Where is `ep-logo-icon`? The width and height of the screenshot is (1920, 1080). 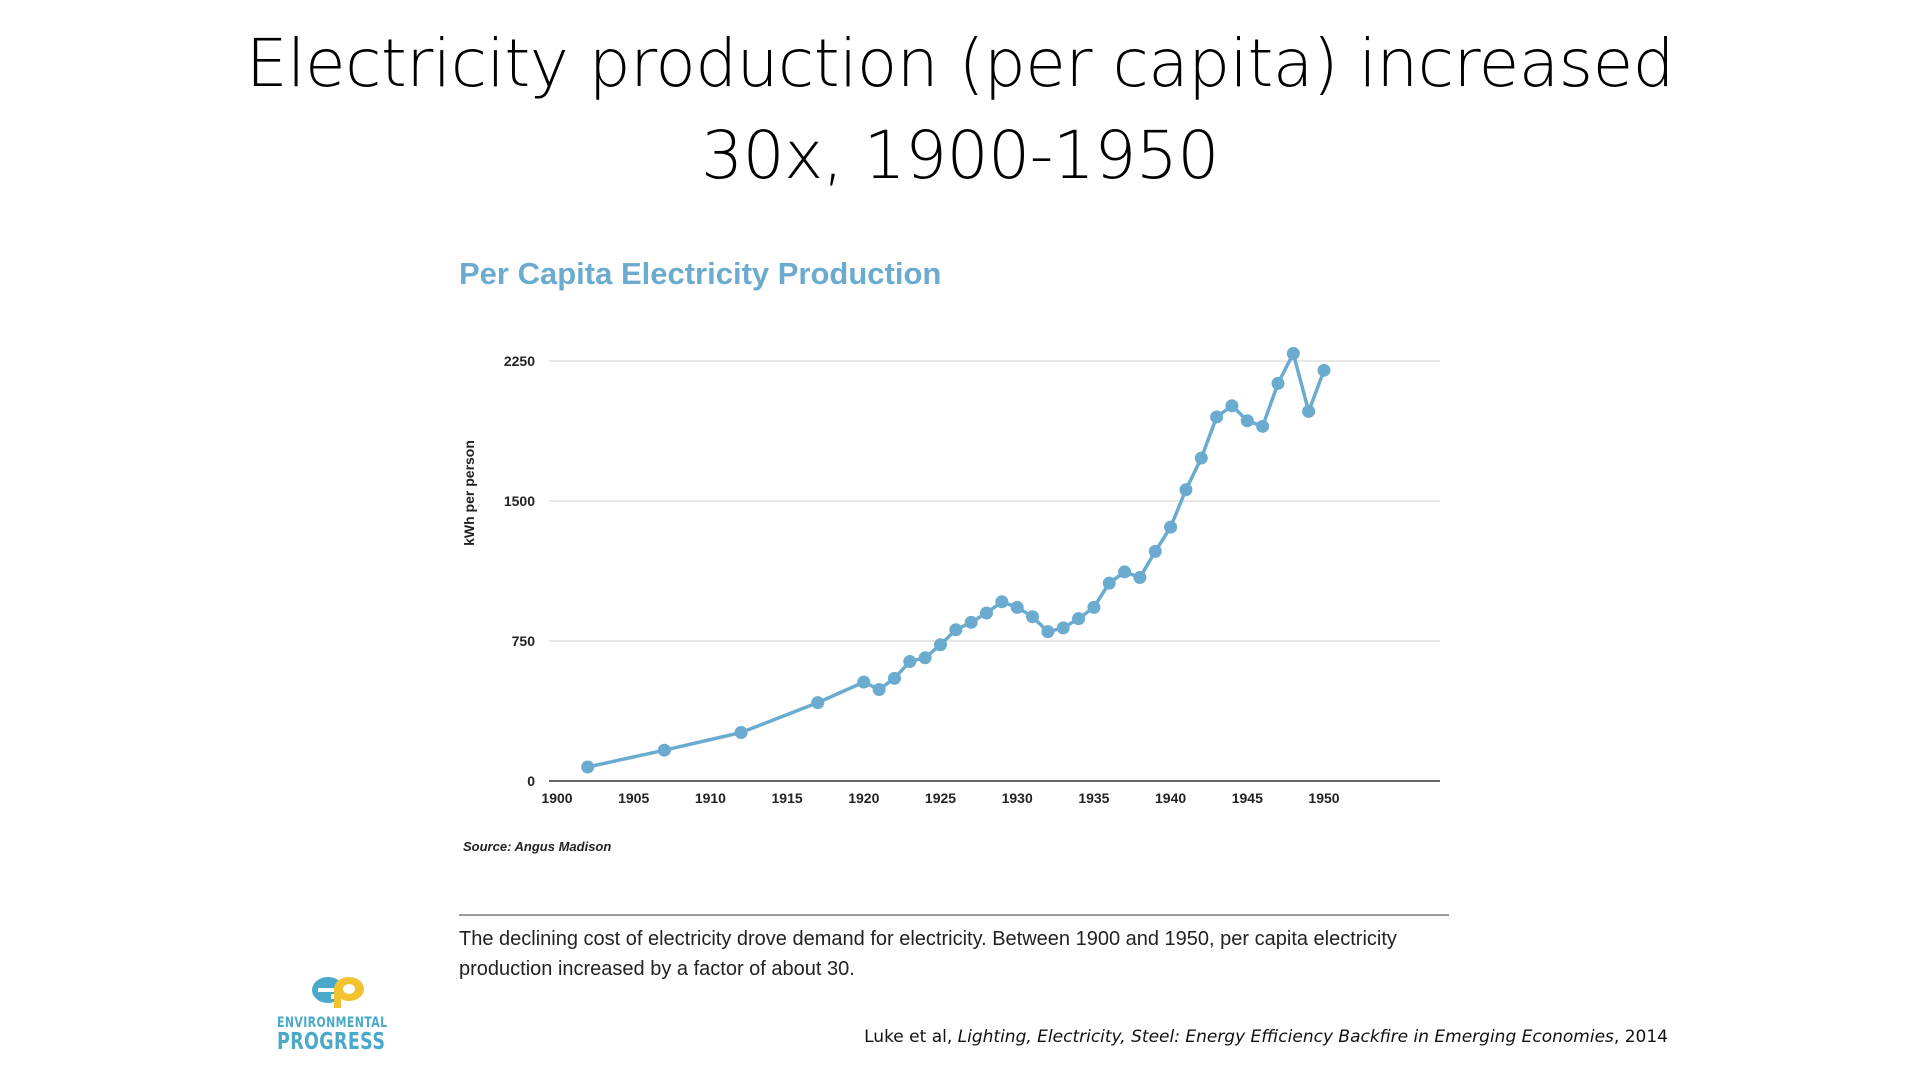
ep-logo-icon is located at coordinates (338, 992).